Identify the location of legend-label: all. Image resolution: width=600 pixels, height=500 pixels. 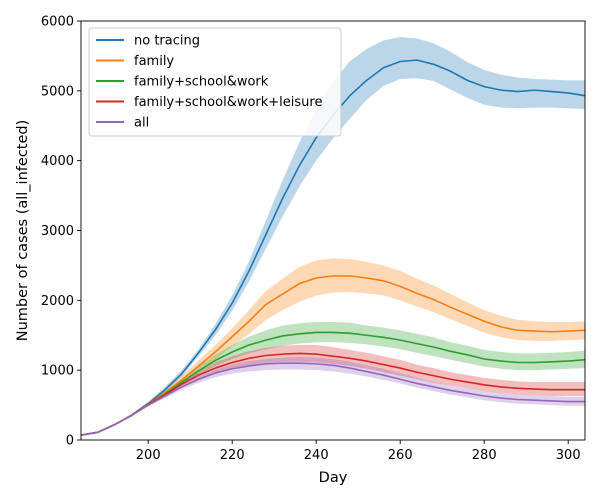
(141, 123).